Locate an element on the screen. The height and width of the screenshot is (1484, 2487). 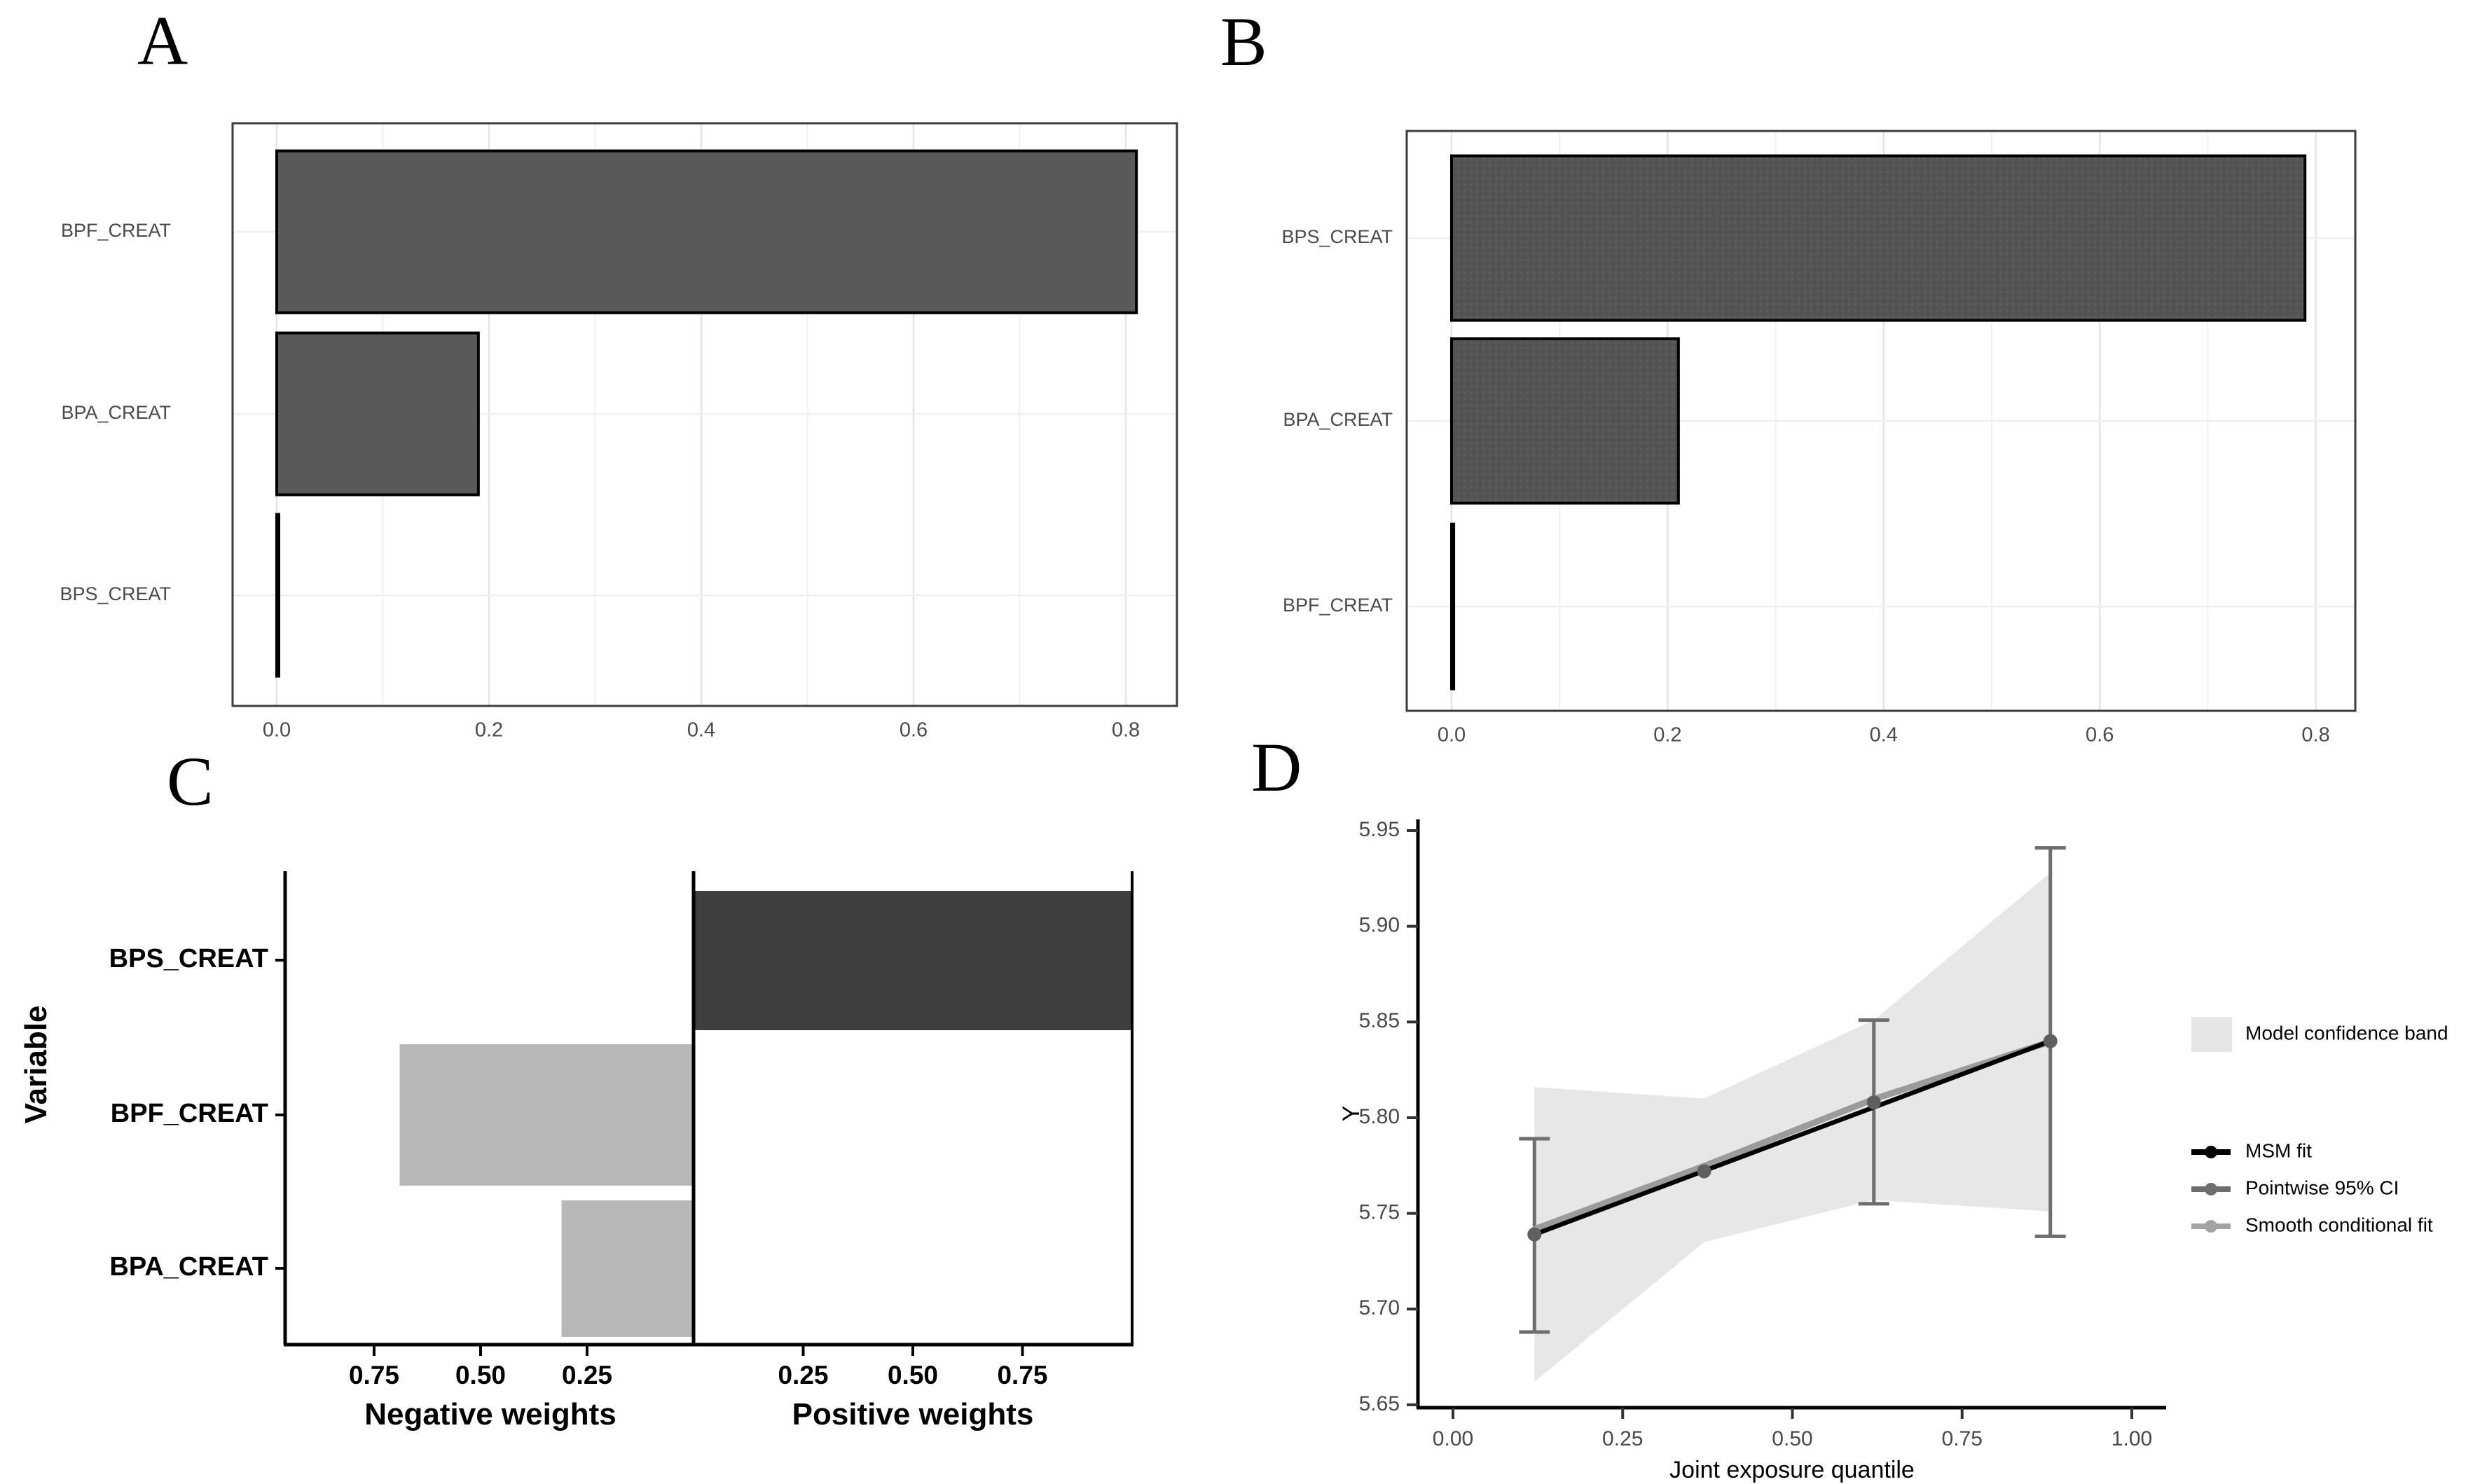
panel-b-letter: B is located at coordinates (1243, 42).